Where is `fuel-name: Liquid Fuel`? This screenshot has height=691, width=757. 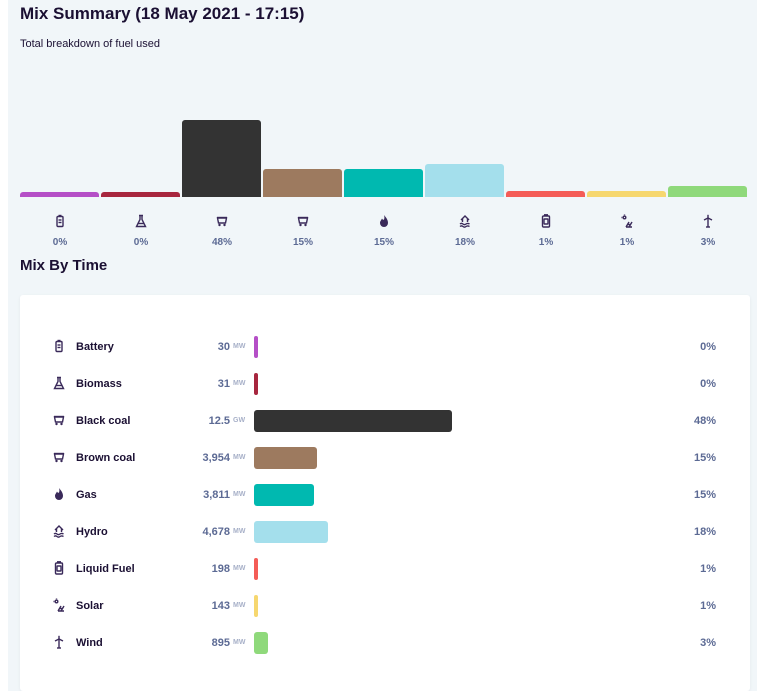 fuel-name: Liquid Fuel is located at coordinates (105, 569).